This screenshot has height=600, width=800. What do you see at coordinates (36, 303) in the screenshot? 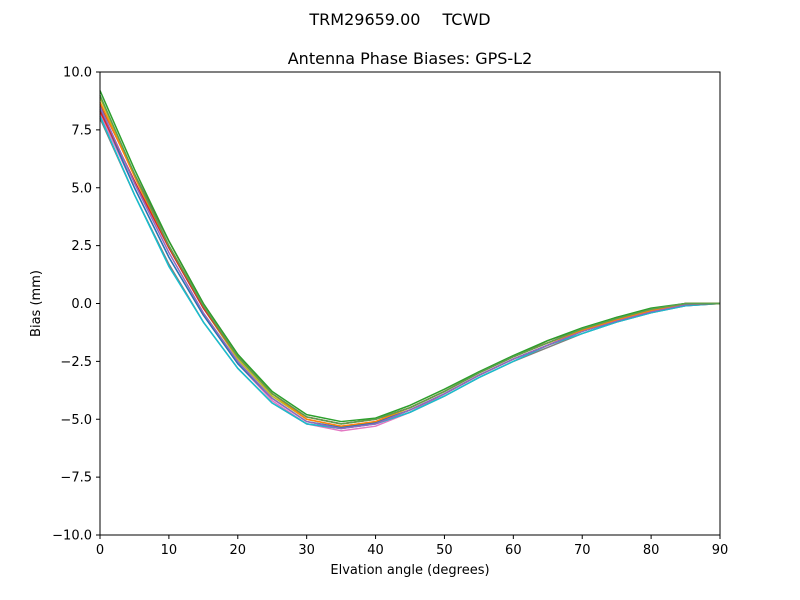
I see `y-axis-label: Bias (mm)` at bounding box center [36, 303].